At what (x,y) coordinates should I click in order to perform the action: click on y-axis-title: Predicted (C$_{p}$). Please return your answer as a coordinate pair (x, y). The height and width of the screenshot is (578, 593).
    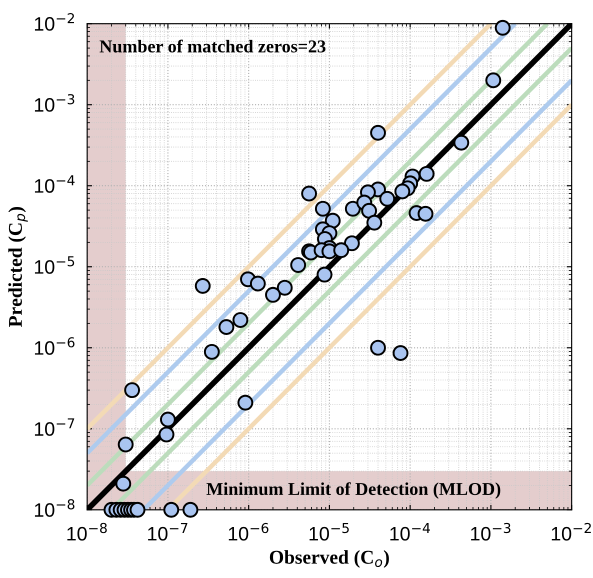
    Looking at the image, I should click on (18, 267).